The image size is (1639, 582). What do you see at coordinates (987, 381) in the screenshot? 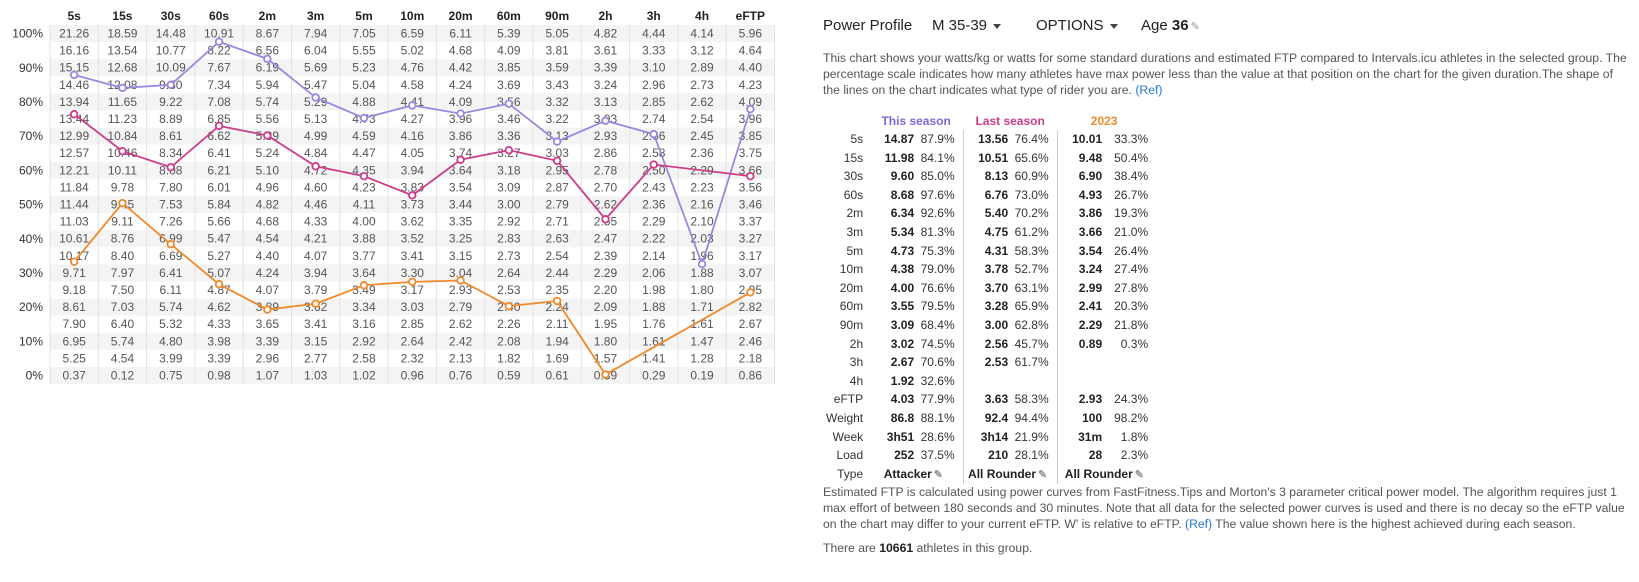
I see `stats-value` at bounding box center [987, 381].